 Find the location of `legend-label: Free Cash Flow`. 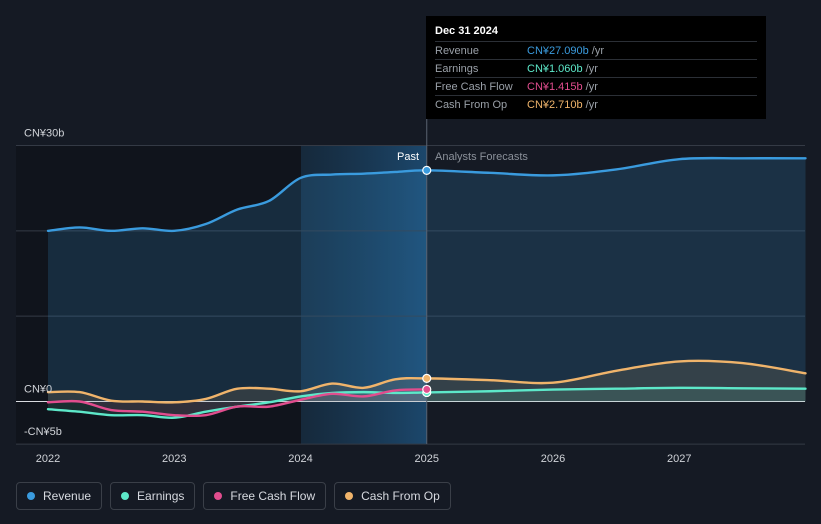

legend-label: Free Cash Flow is located at coordinates (273, 496).